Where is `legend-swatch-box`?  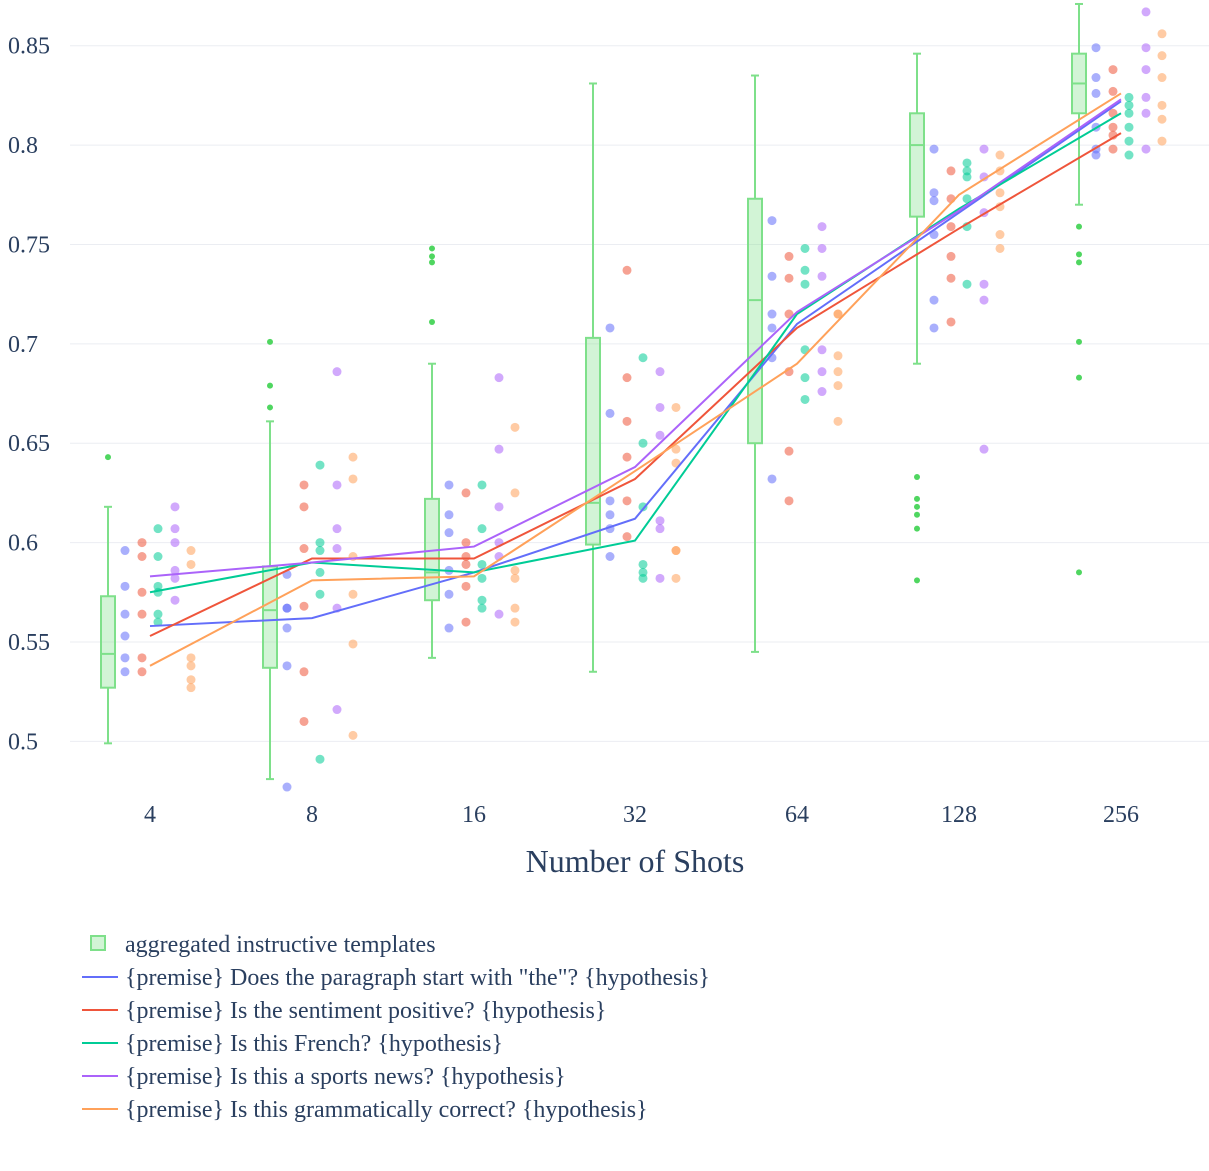 legend-swatch-box is located at coordinates (98, 943).